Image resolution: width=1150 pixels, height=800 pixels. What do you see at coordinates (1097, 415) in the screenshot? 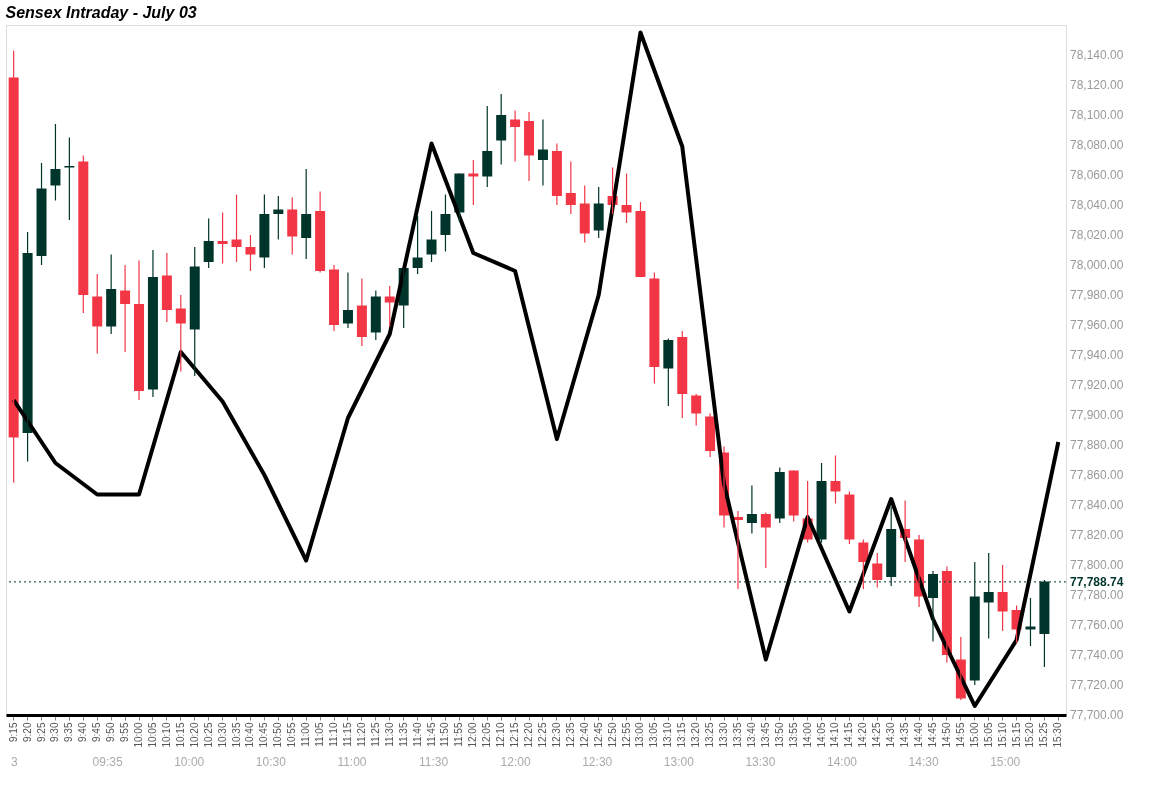
I see `y-tick-label: 77,900.00` at bounding box center [1097, 415].